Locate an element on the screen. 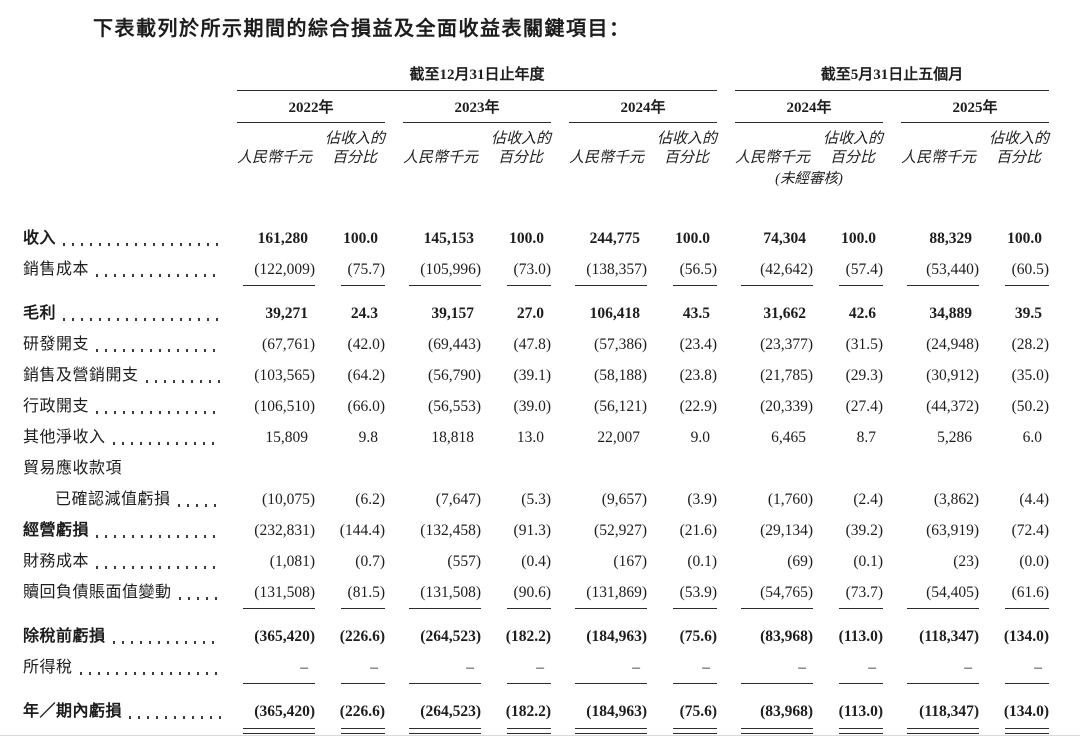 Image resolution: width=1080 pixels, height=744 pixels. pct-cell: (0.1) is located at coordinates (868, 561).